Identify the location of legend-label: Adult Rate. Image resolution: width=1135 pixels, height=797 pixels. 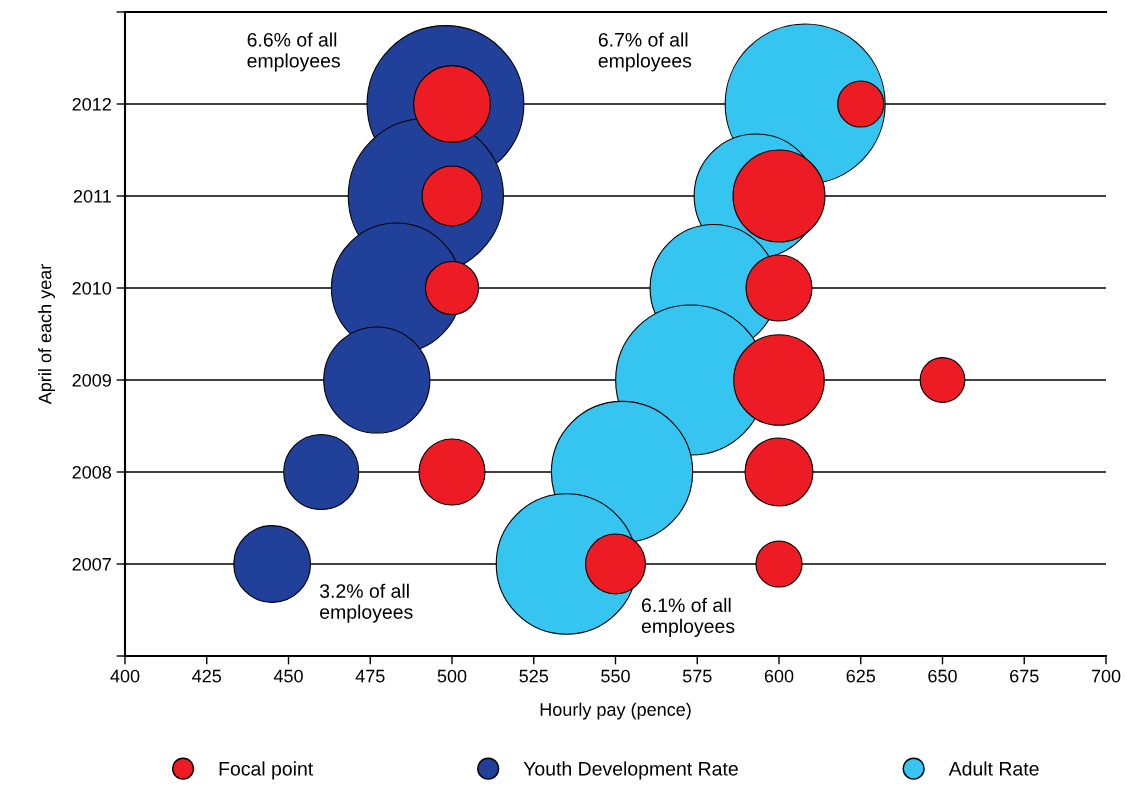
(993, 768).